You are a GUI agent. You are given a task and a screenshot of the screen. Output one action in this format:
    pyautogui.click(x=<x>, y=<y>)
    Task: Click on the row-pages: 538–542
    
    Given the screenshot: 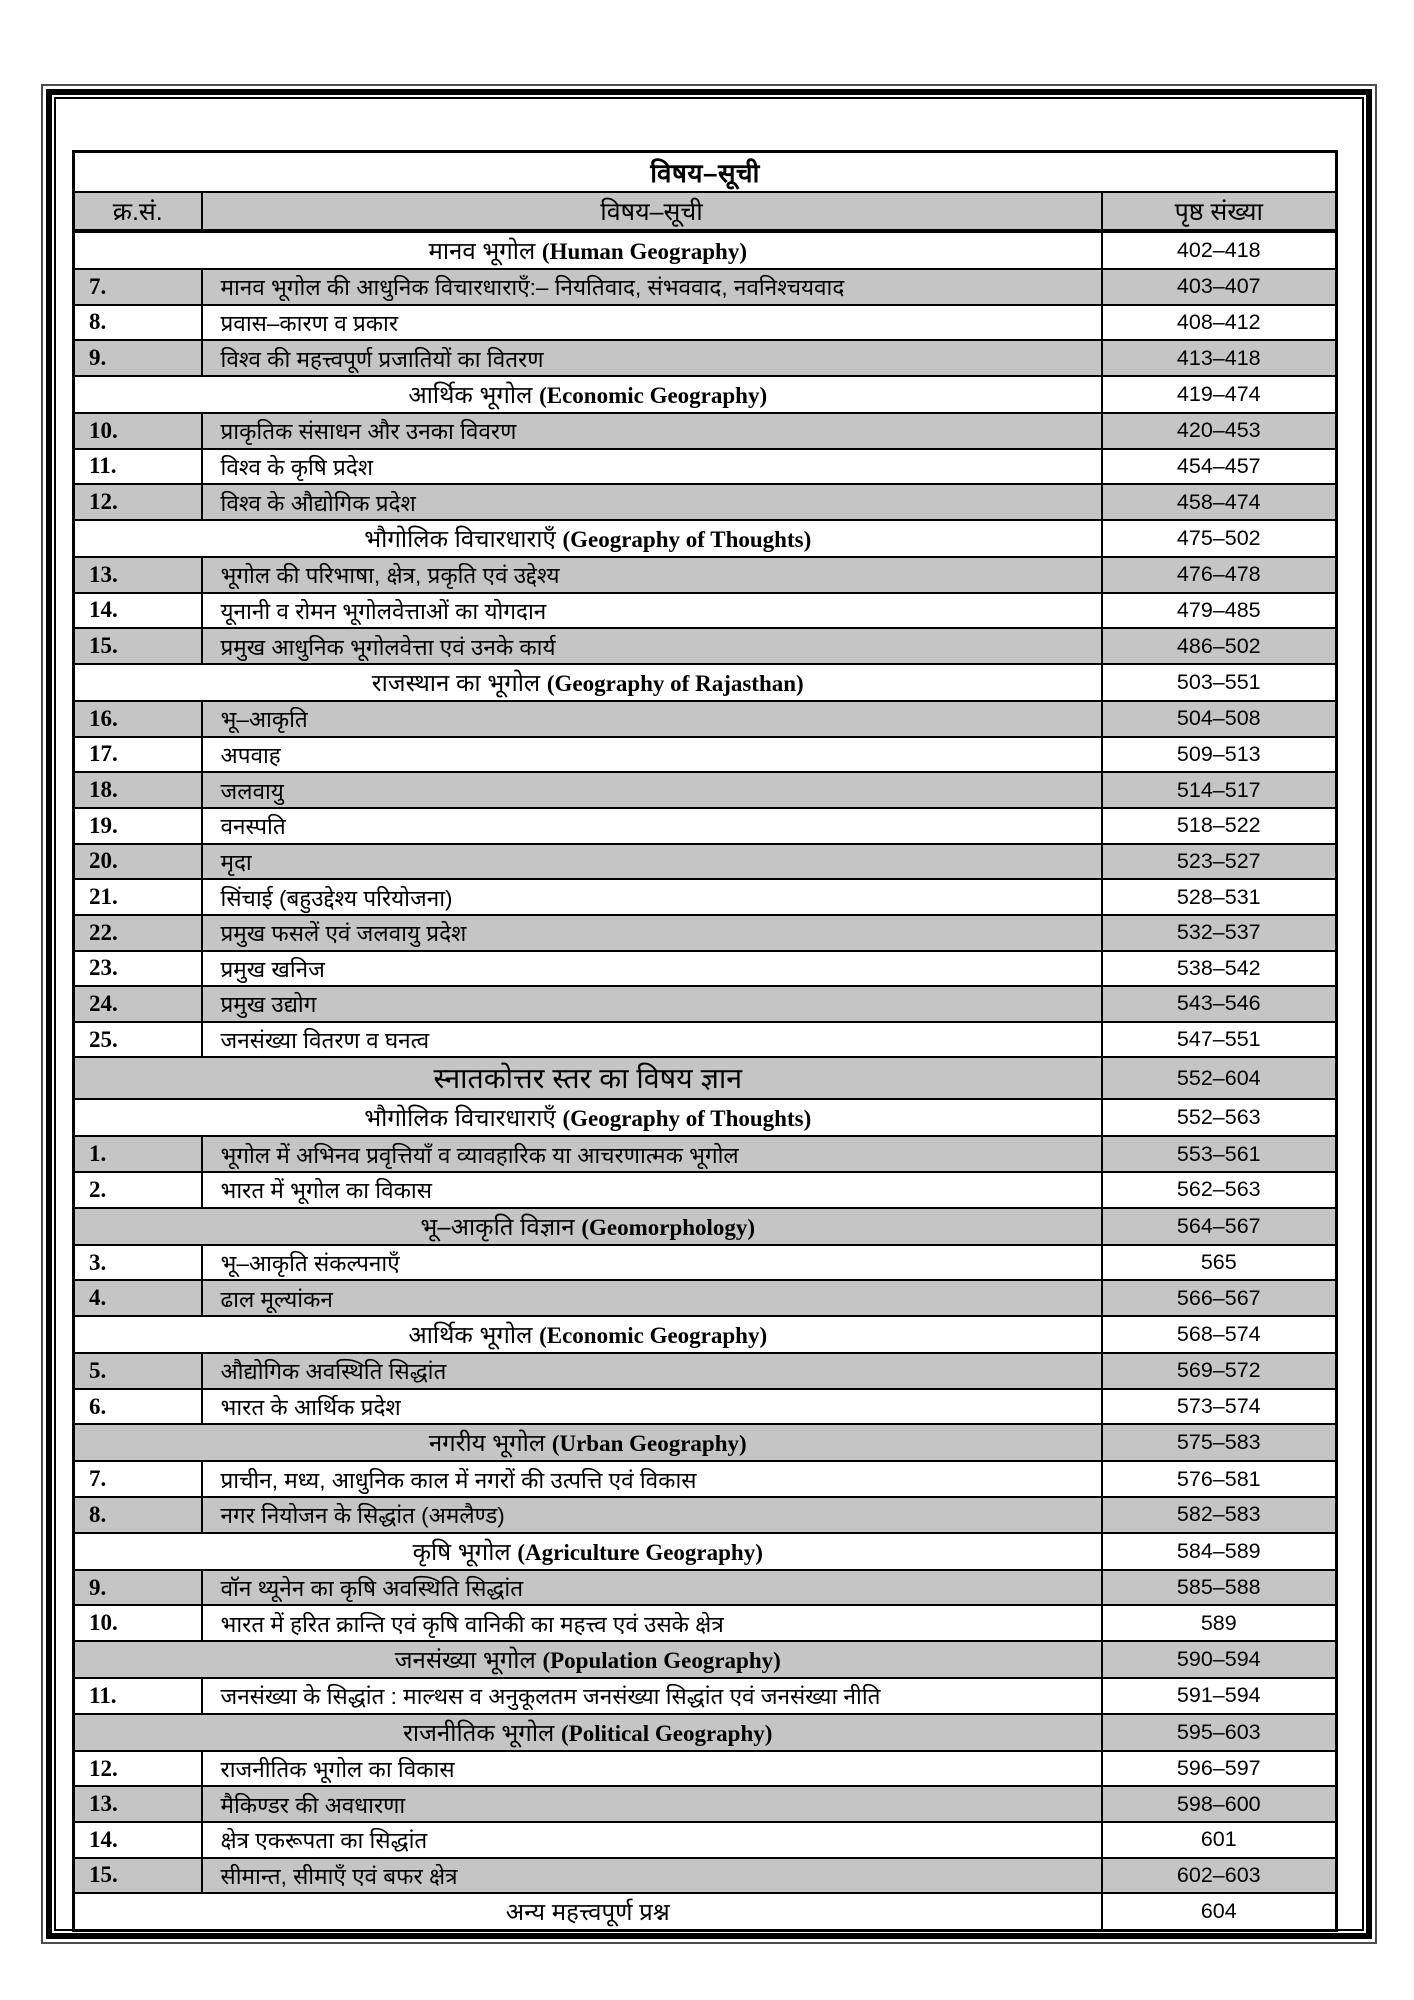 What is the action you would take?
    pyautogui.click(x=1219, y=968)
    